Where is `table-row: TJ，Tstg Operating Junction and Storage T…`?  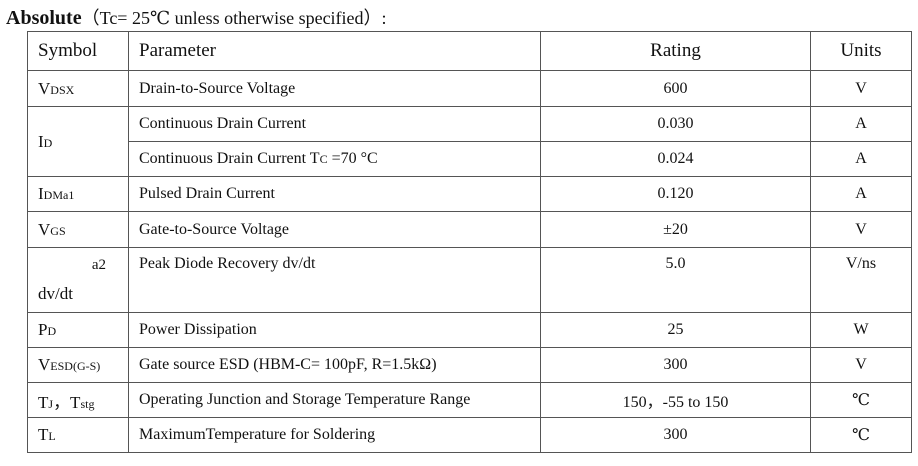
table-row: TJ，Tstg Operating Junction and Storage T… is located at coordinates (469, 400).